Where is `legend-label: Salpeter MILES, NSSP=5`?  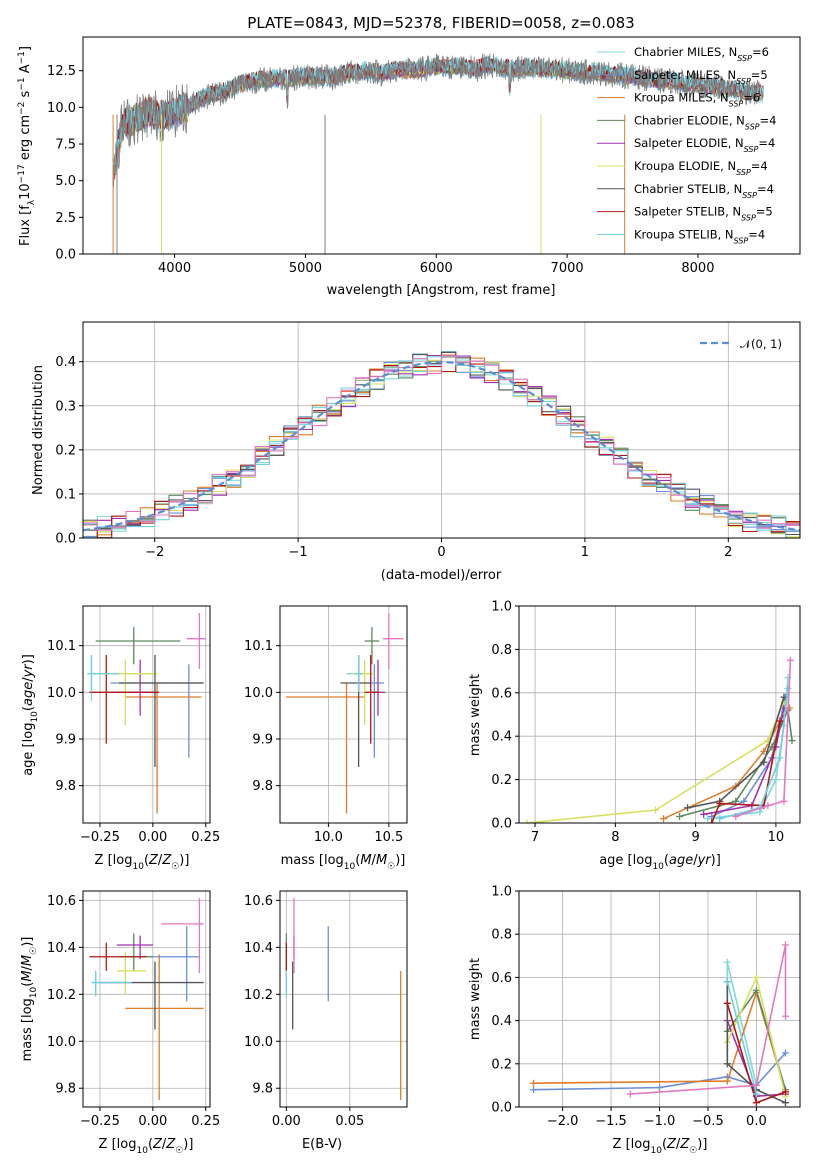 legend-label: Salpeter MILES, NSSP=5 is located at coordinates (701, 77).